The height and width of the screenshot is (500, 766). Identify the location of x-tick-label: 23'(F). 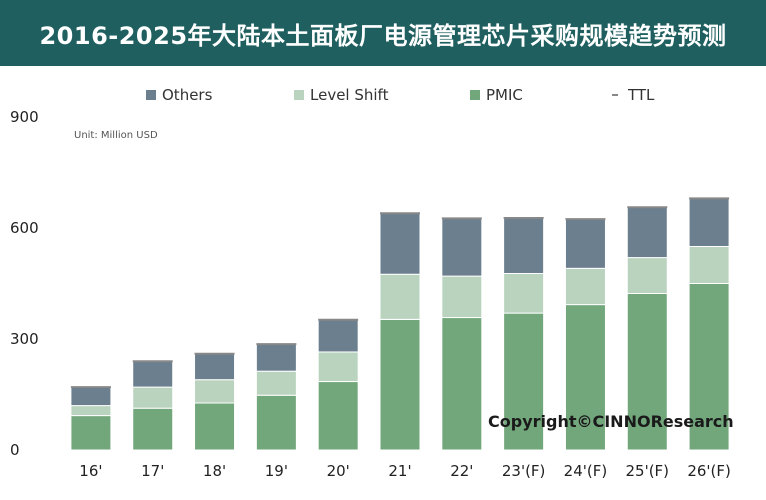
(524, 471).